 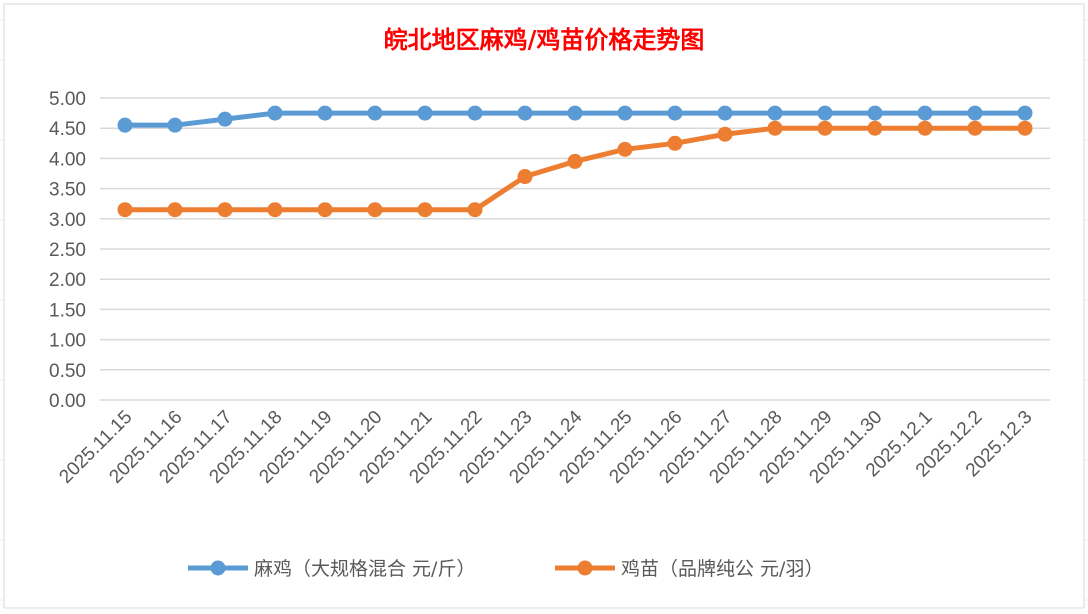 I want to click on y-tick-label: 2.00, so click(x=67, y=280).